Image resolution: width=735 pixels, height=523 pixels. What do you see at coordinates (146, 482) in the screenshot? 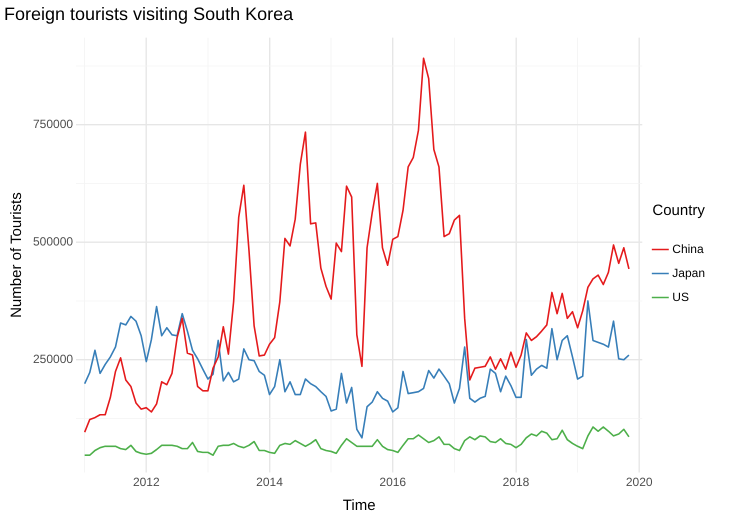
I see `x-tick-label: 2012` at bounding box center [146, 482].